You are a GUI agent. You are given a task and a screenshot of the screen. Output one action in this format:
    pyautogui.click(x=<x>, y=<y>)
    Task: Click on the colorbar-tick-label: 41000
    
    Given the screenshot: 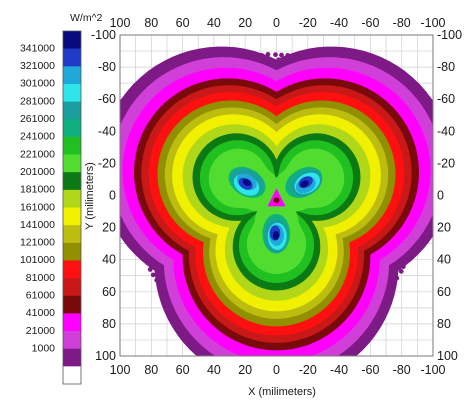 What is the action you would take?
    pyautogui.click(x=40, y=313)
    